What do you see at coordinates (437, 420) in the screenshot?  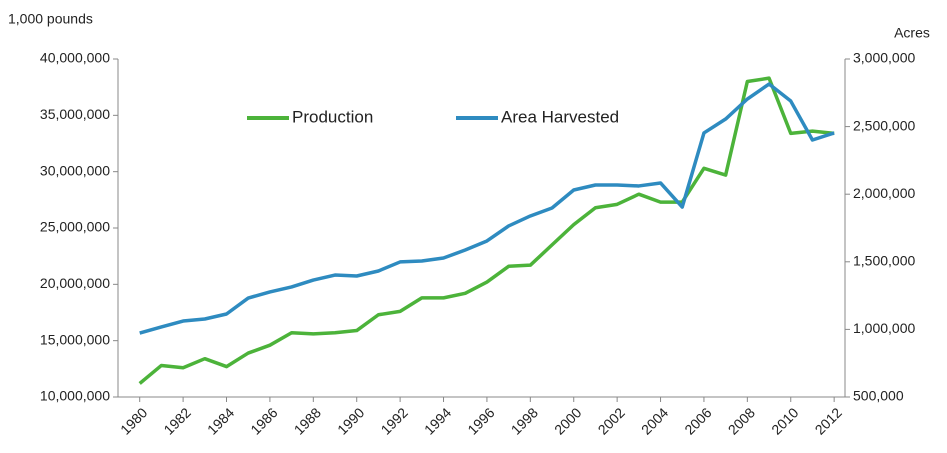 I see `x-tick-label: 1994` at bounding box center [437, 420].